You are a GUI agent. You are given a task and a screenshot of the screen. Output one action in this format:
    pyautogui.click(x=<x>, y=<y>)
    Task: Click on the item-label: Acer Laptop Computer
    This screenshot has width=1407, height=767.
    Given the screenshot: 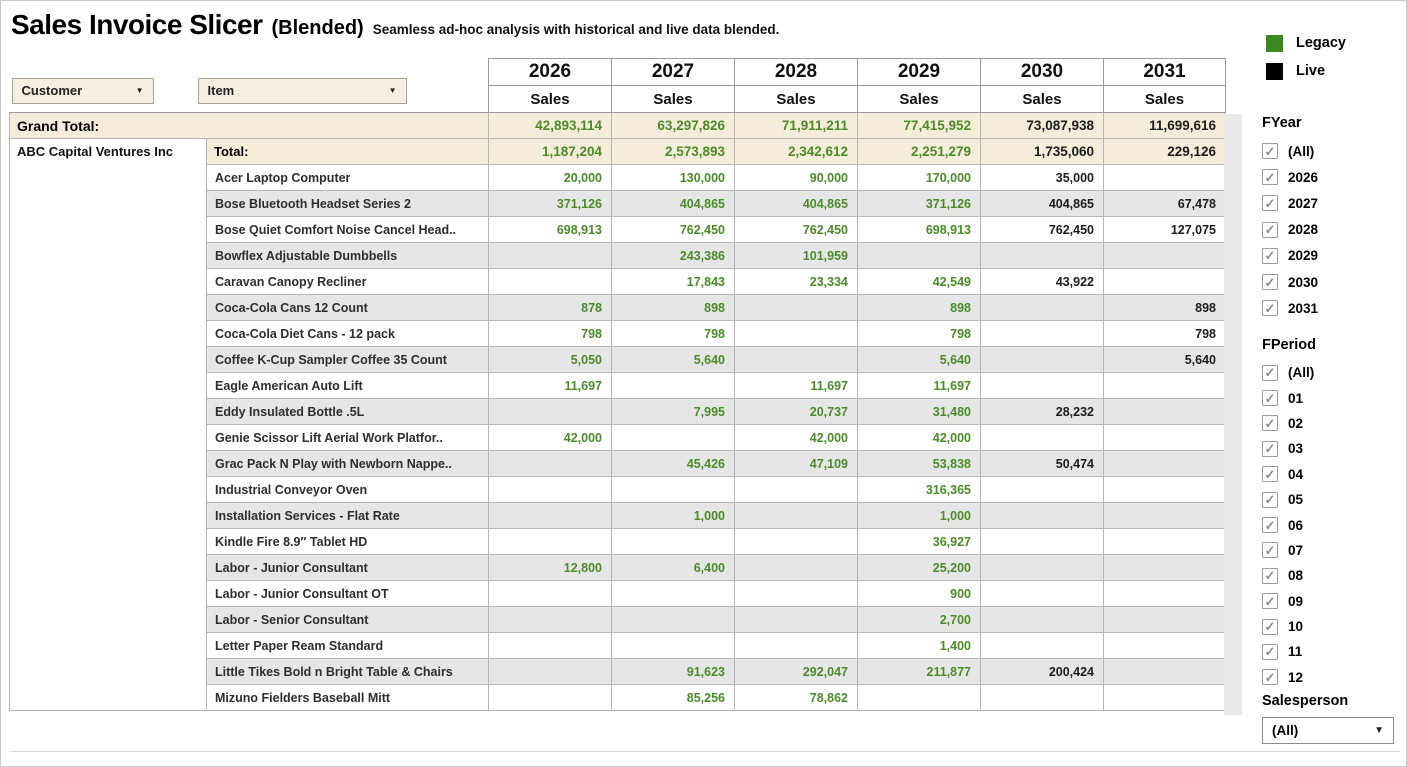 What is the action you would take?
    pyautogui.click(x=347, y=177)
    